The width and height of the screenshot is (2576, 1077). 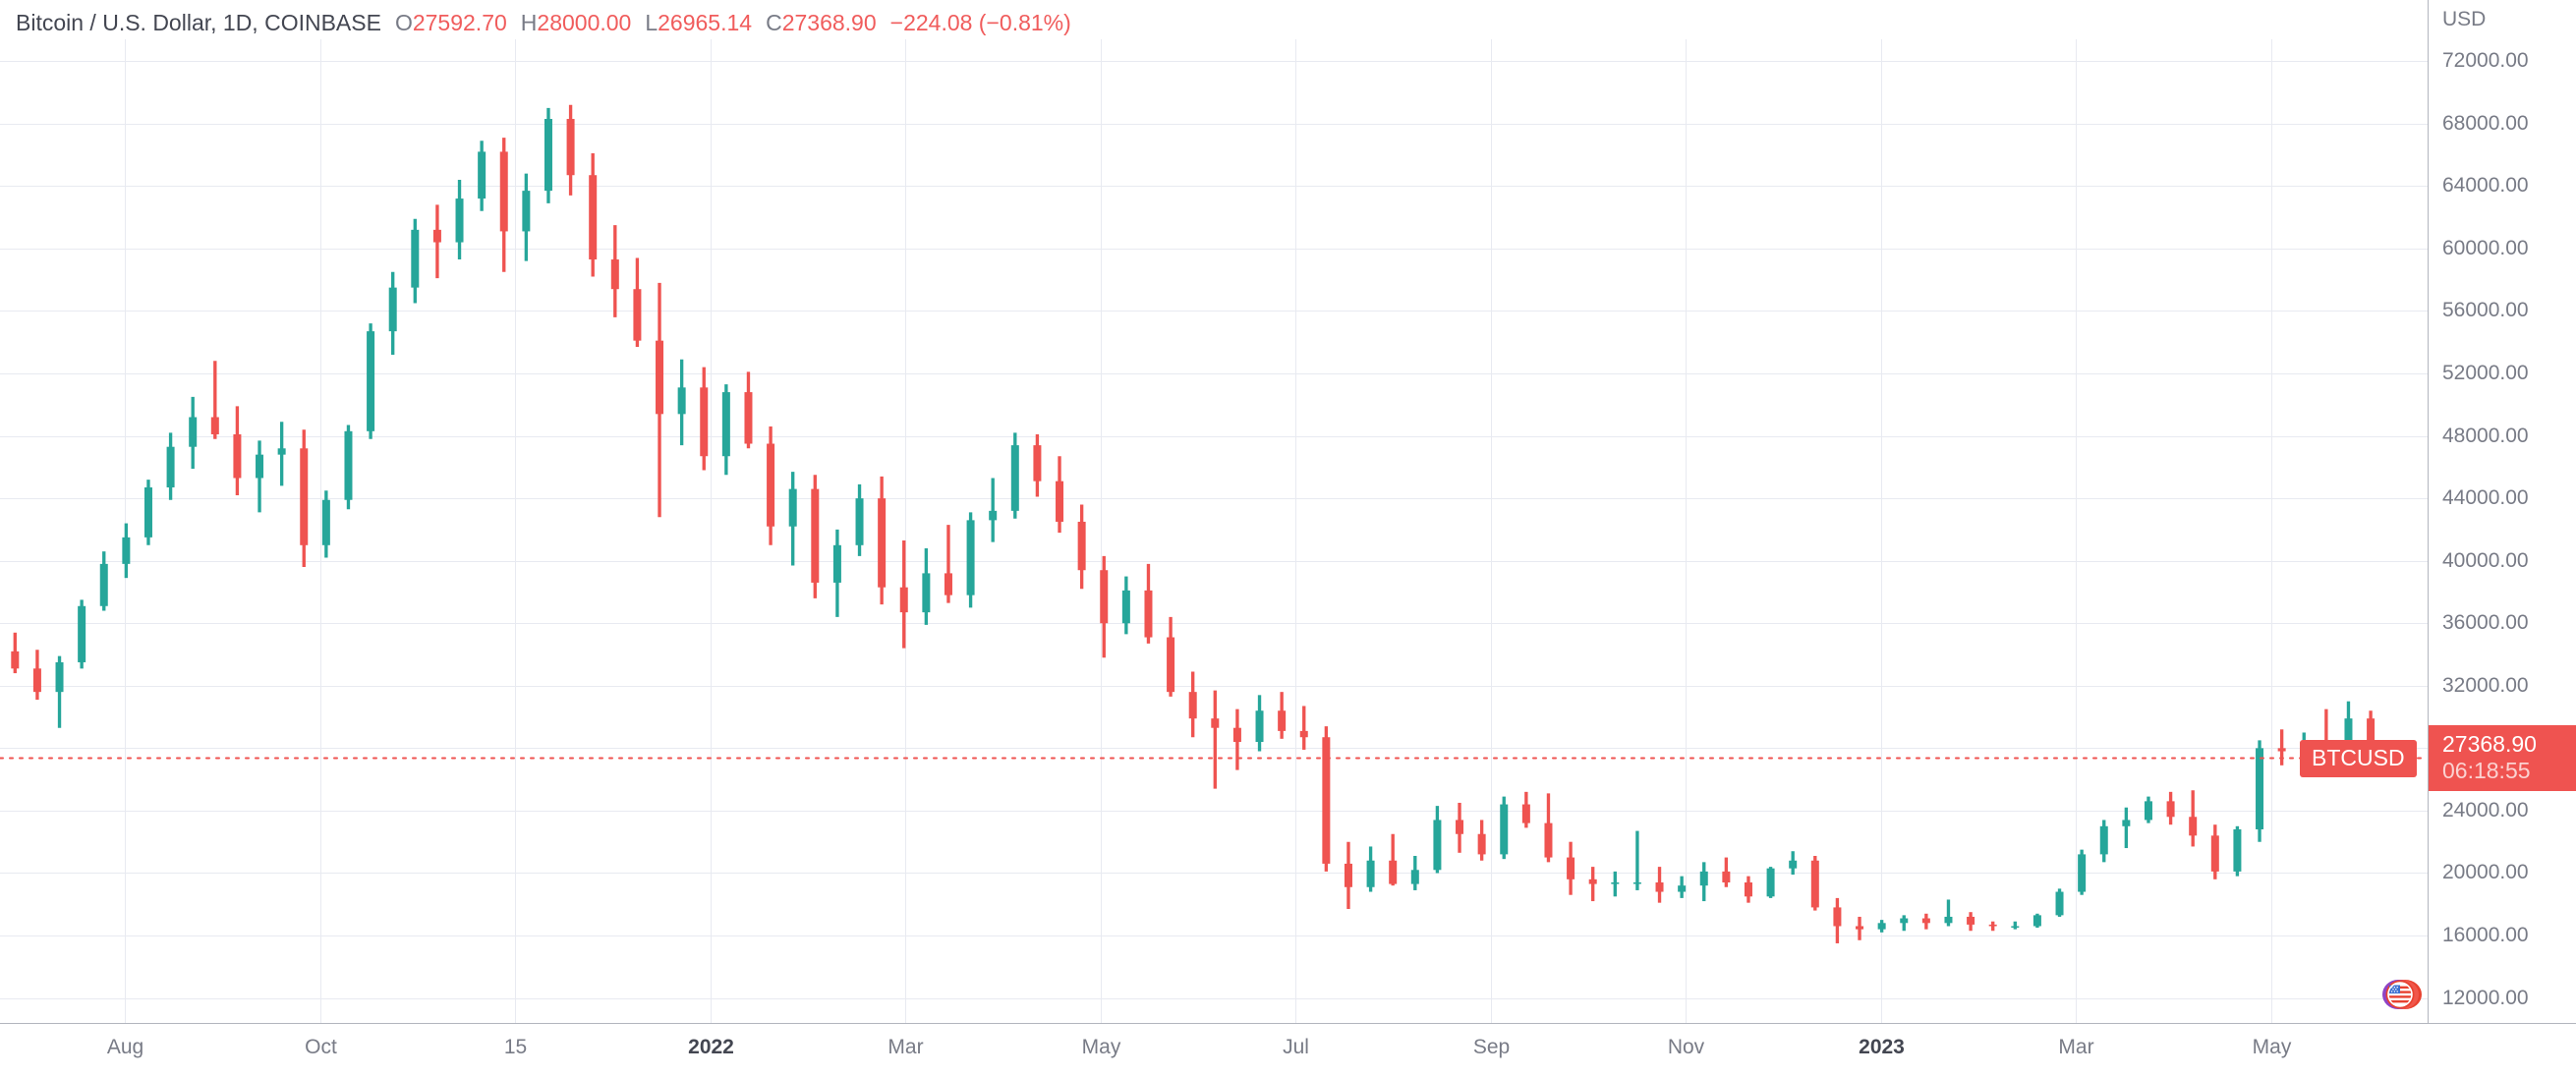 What do you see at coordinates (2486, 623) in the screenshot?
I see `price-tick: 36000.00` at bounding box center [2486, 623].